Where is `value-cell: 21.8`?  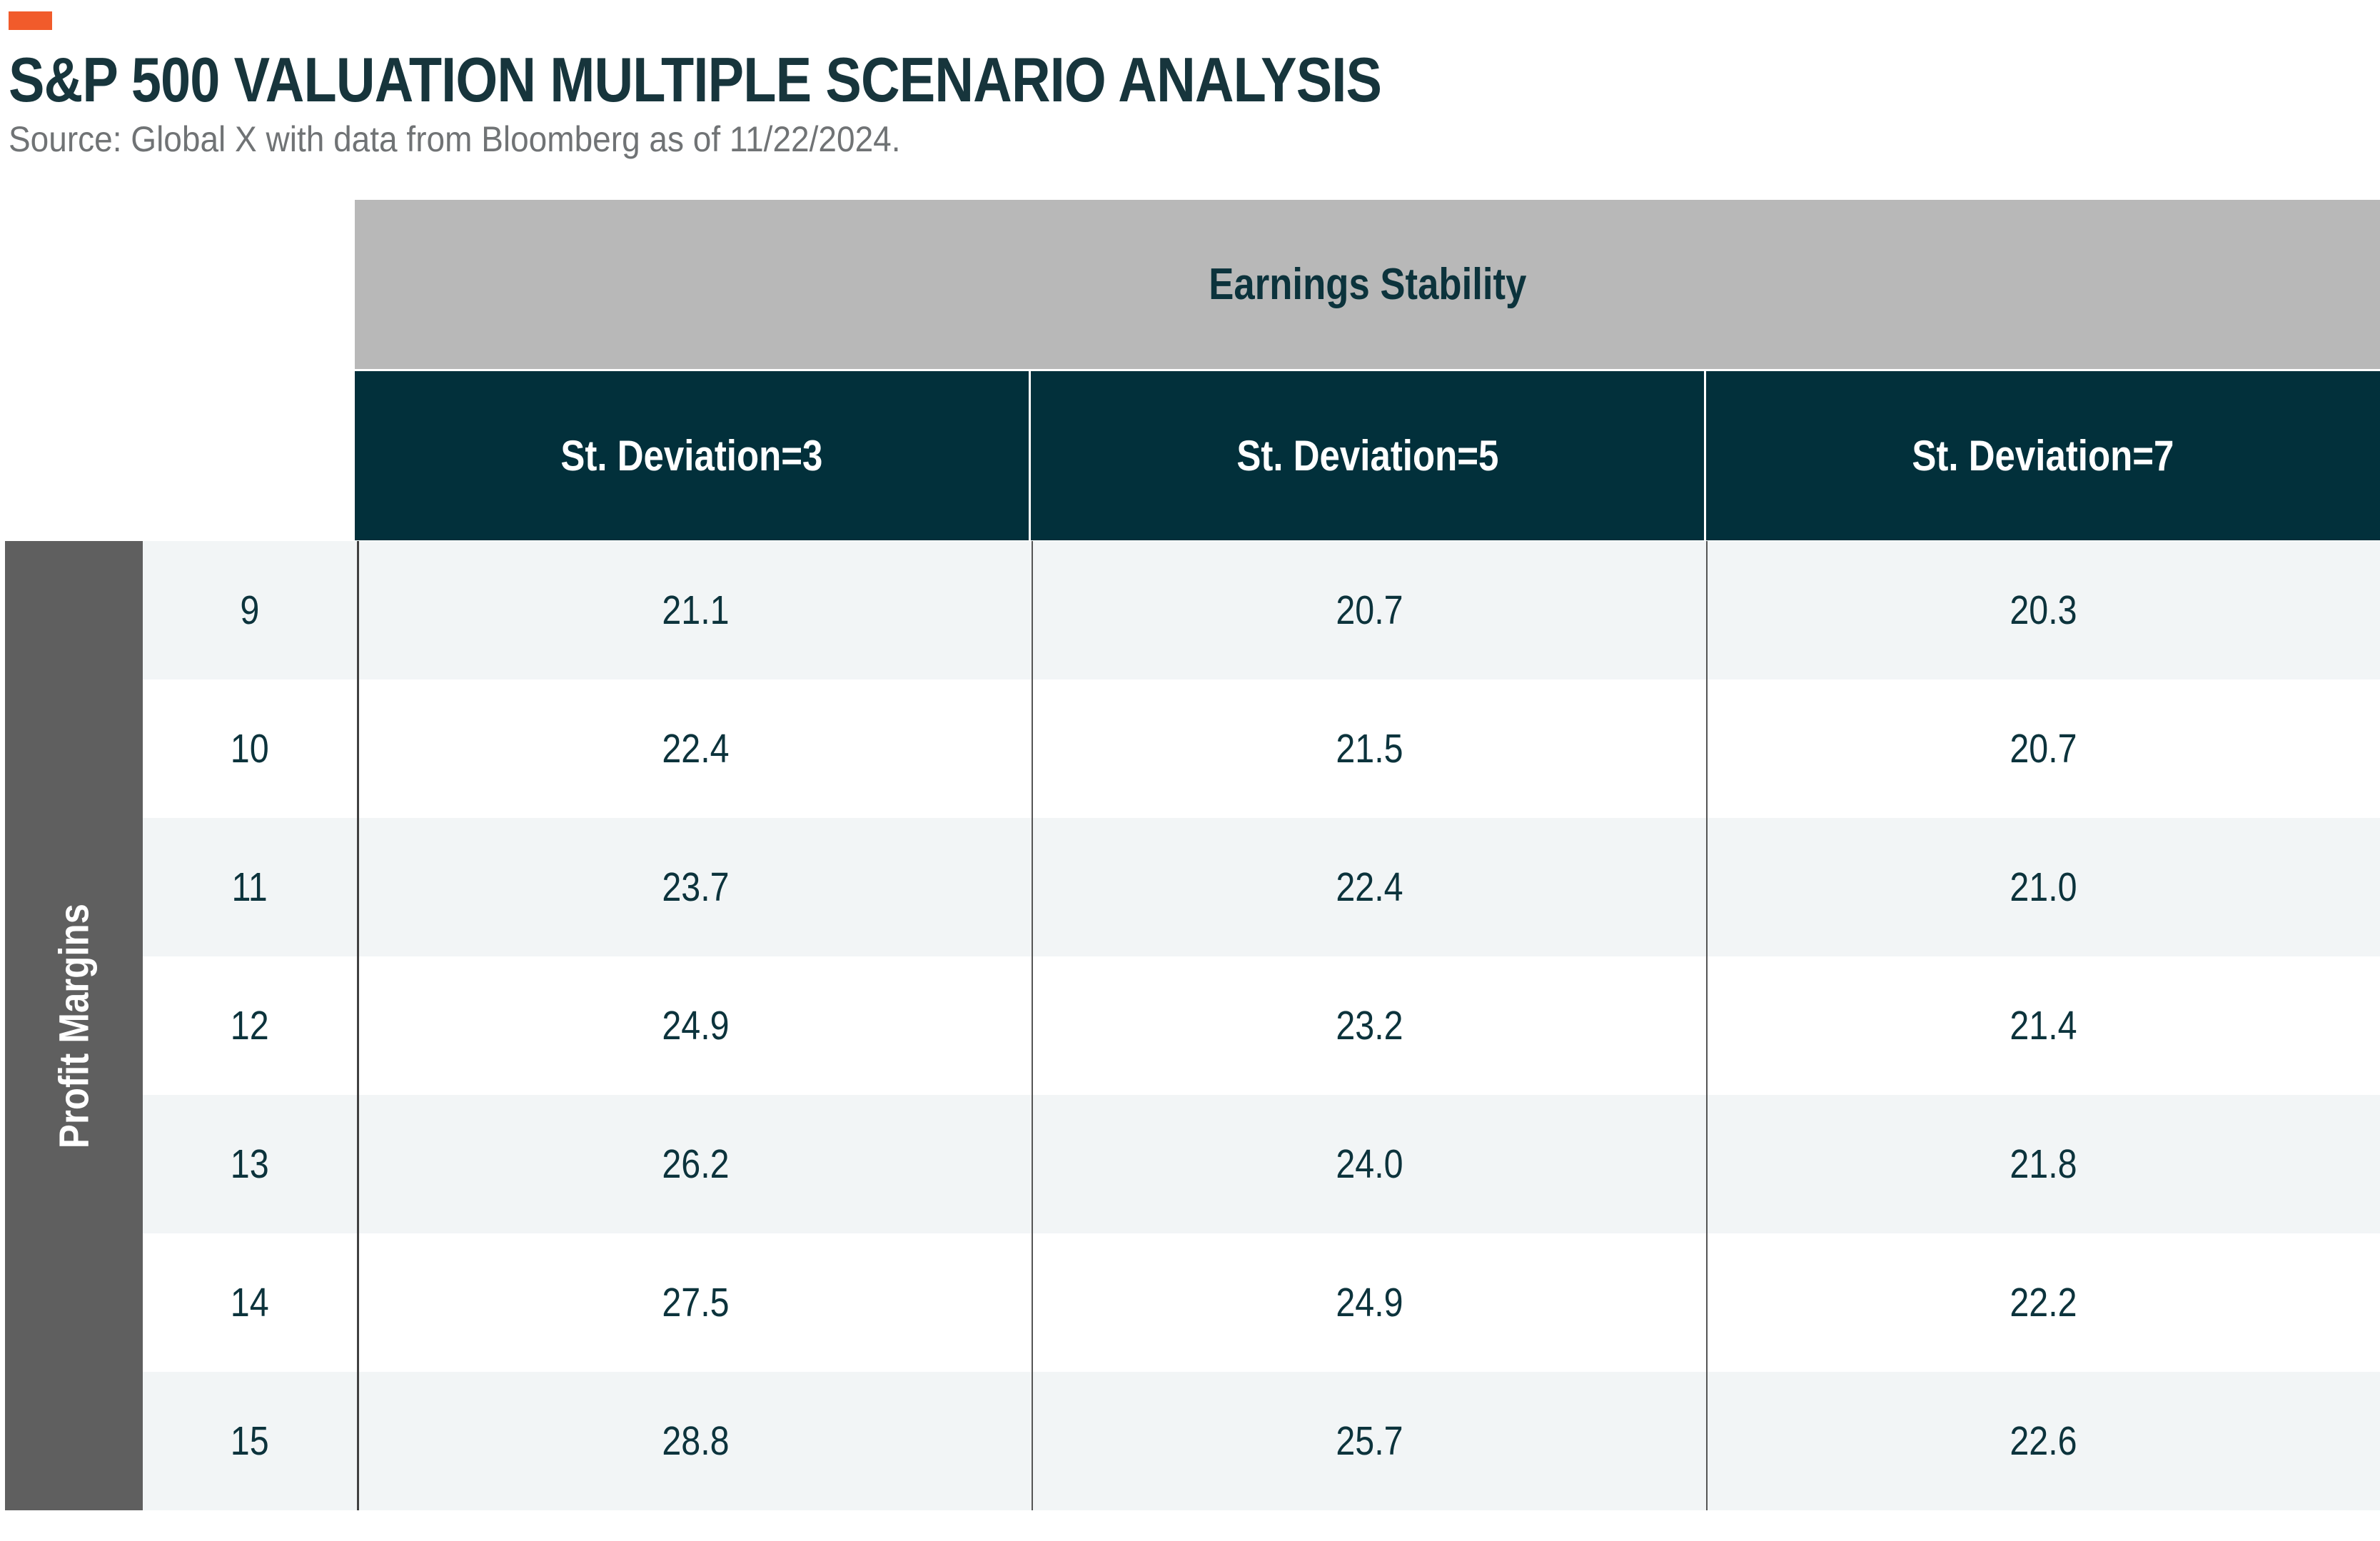
value-cell: 21.8 is located at coordinates (2042, 1164).